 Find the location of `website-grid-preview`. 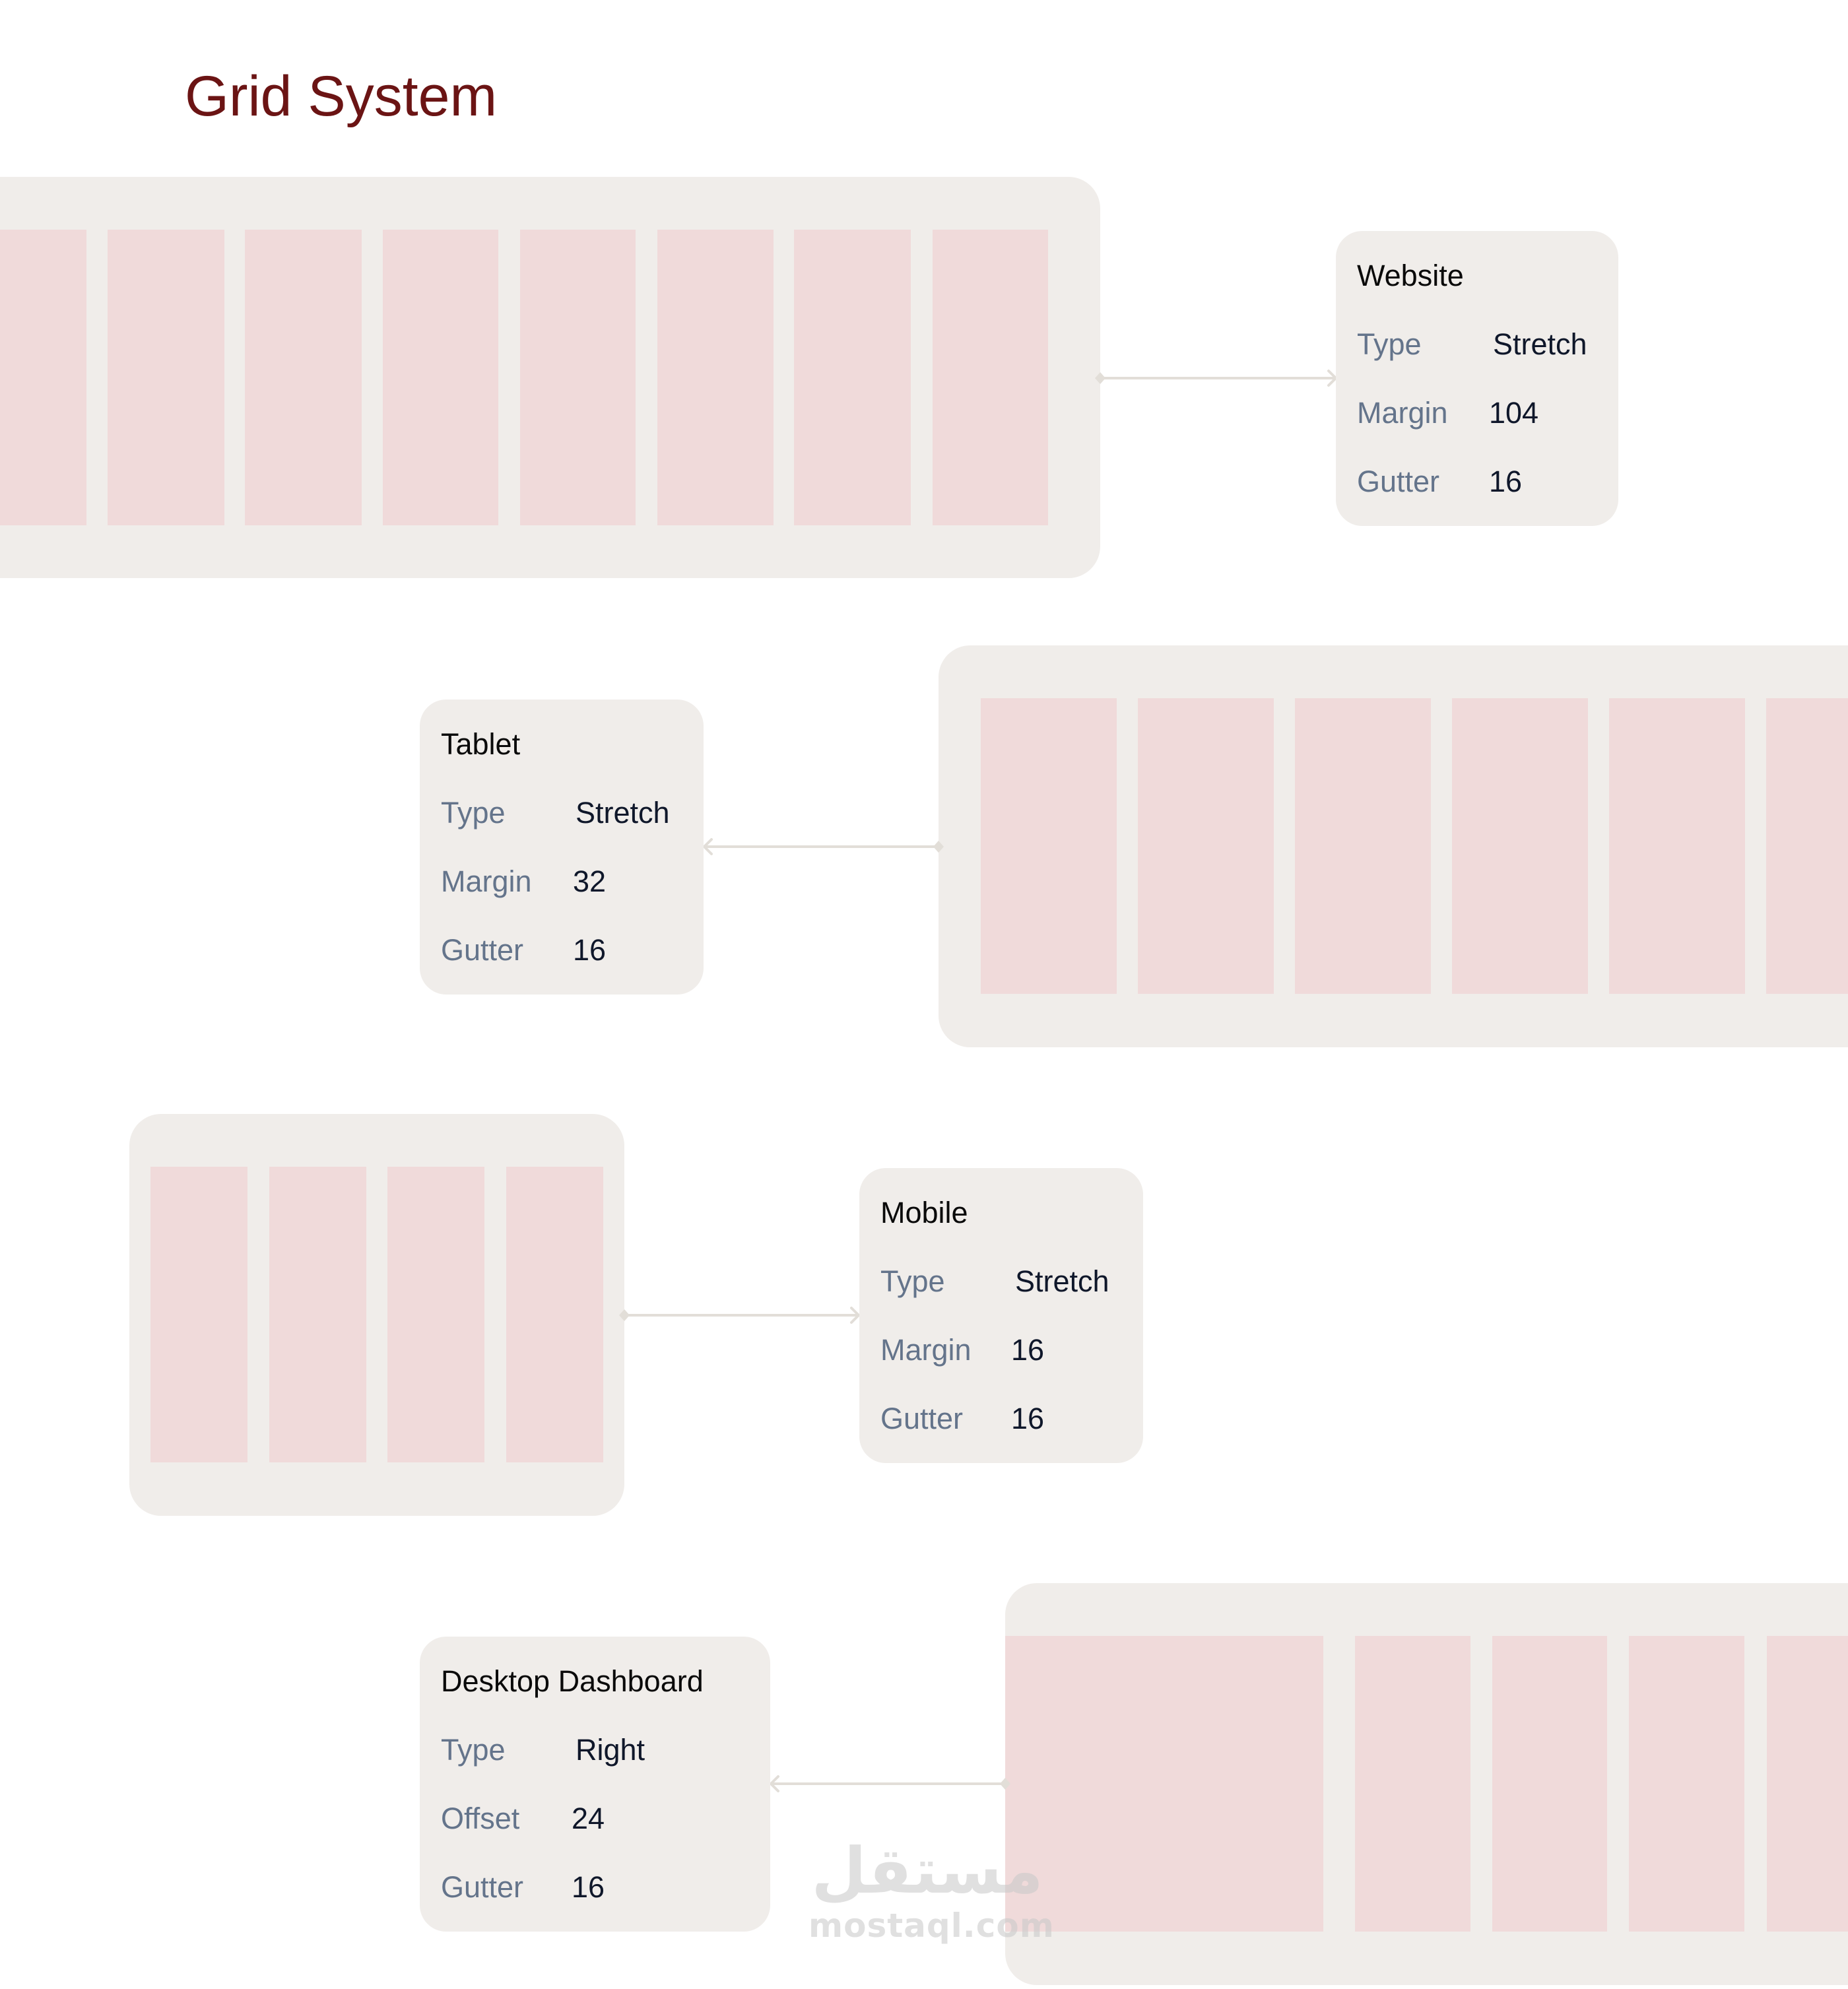

website-grid-preview is located at coordinates (550, 377).